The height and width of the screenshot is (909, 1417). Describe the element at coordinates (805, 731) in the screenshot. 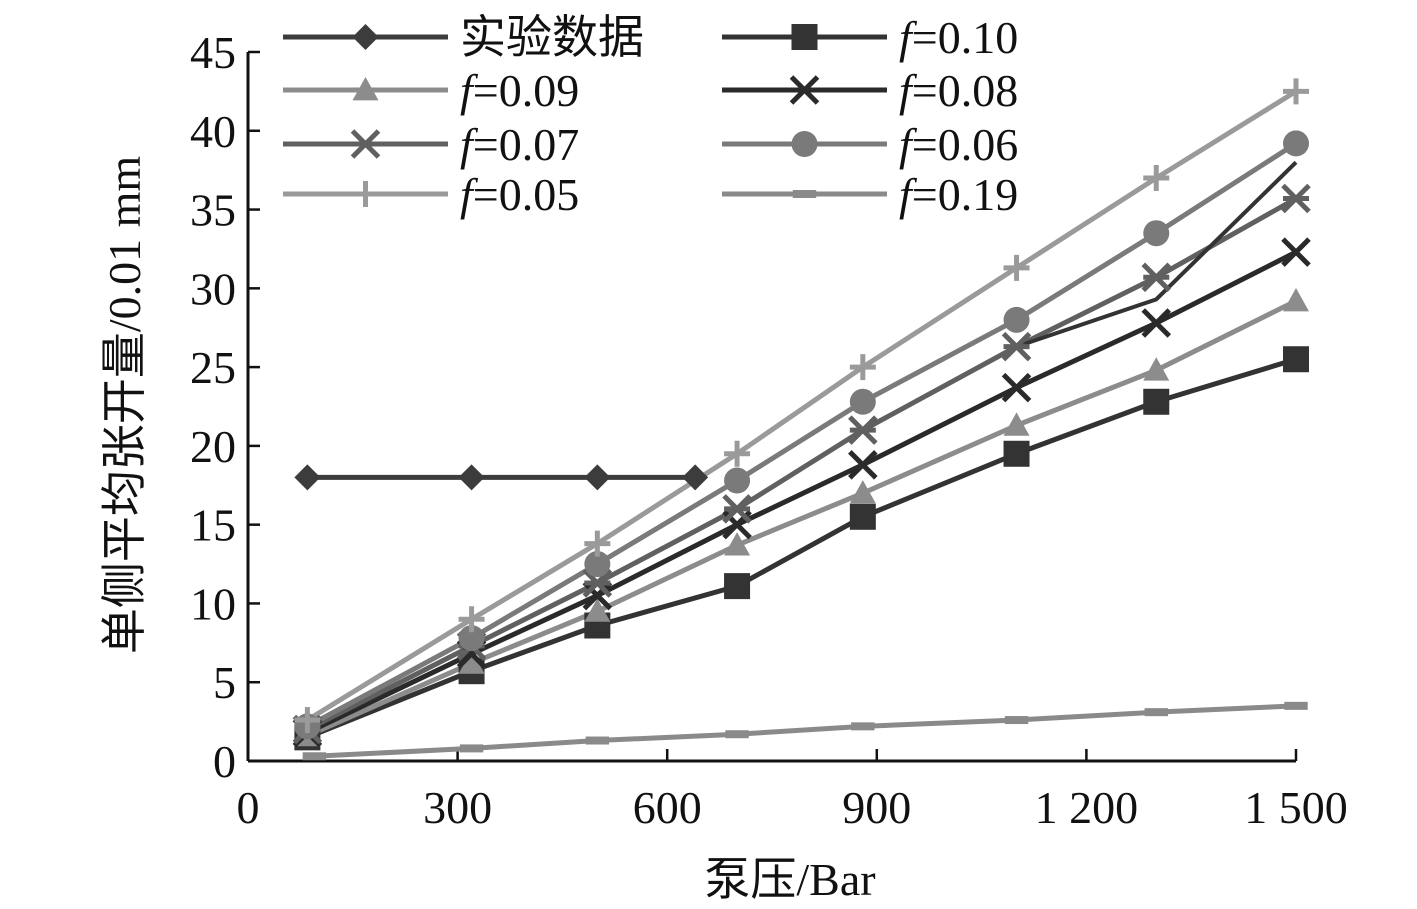

I see `series-line` at that location.